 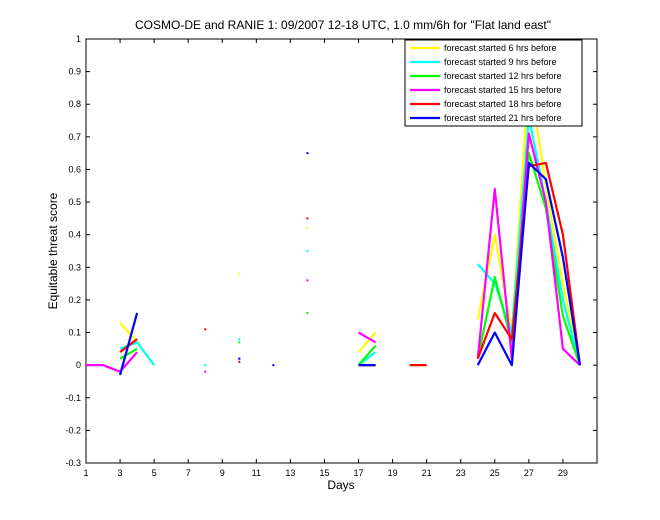 I want to click on x-axis-label: Days, so click(x=340, y=485).